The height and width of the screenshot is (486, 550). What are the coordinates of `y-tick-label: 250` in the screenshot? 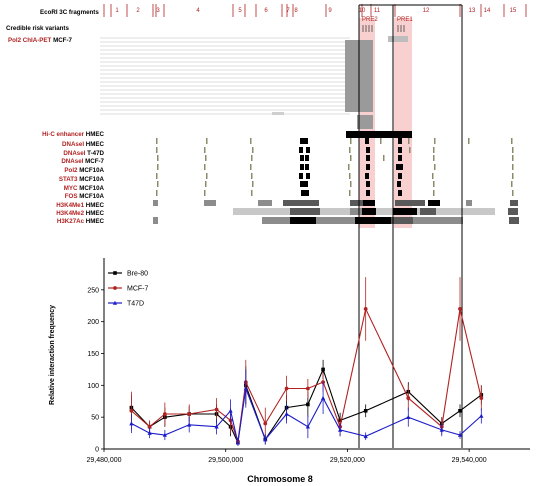 It's located at (93, 290).